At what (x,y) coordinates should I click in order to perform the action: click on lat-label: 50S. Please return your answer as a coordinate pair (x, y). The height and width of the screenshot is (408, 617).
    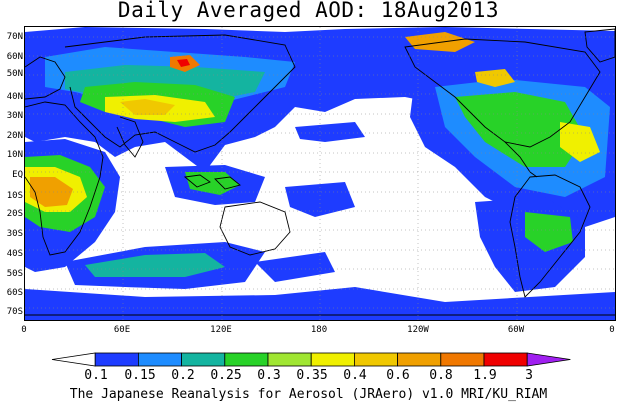
    Looking at the image, I should click on (14, 274).